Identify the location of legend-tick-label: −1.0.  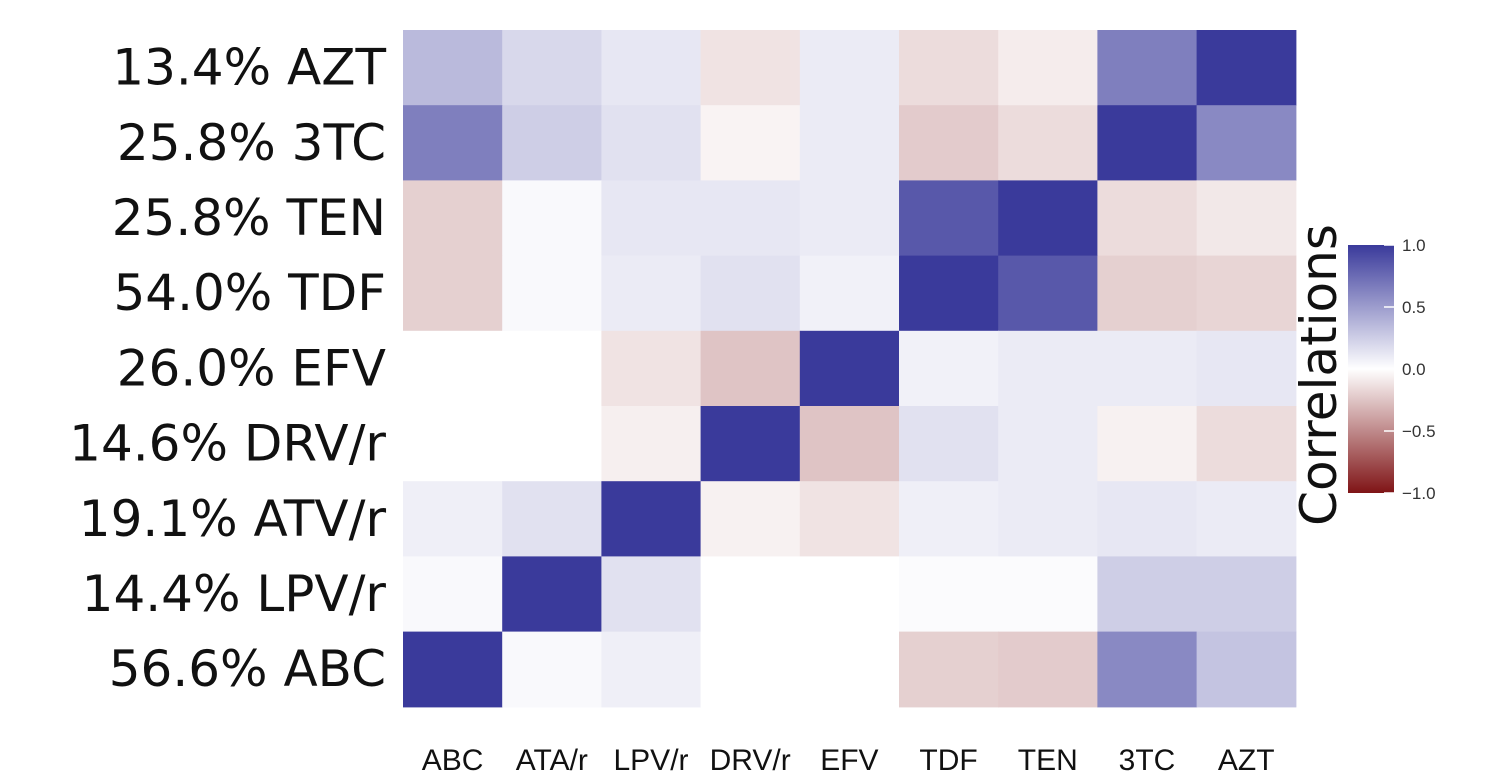
(1419, 493).